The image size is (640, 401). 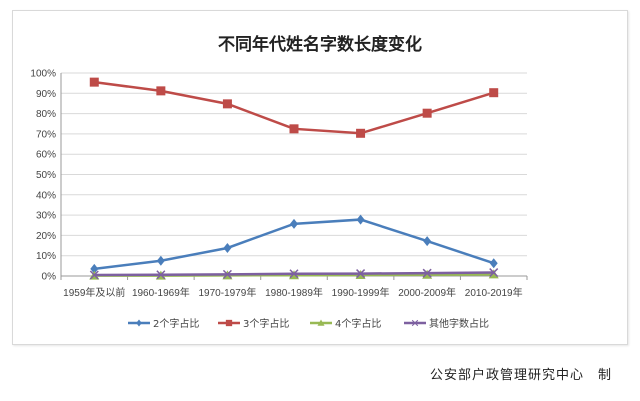 I want to click on y-tick-label: 90%, so click(x=46, y=94).